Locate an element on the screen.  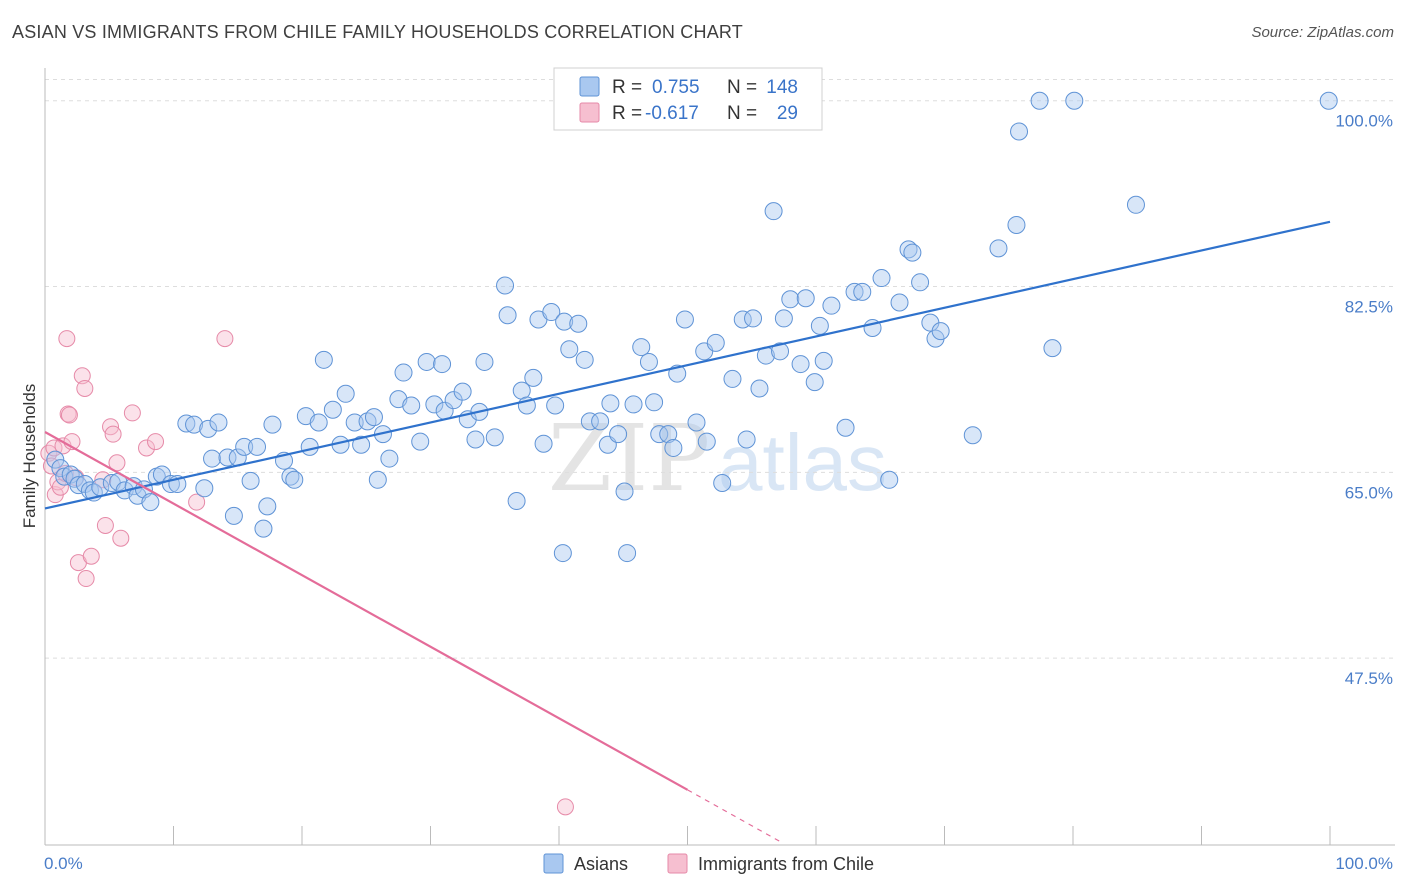
legend-r-label-chile: R = is located at coordinates (627, 113).